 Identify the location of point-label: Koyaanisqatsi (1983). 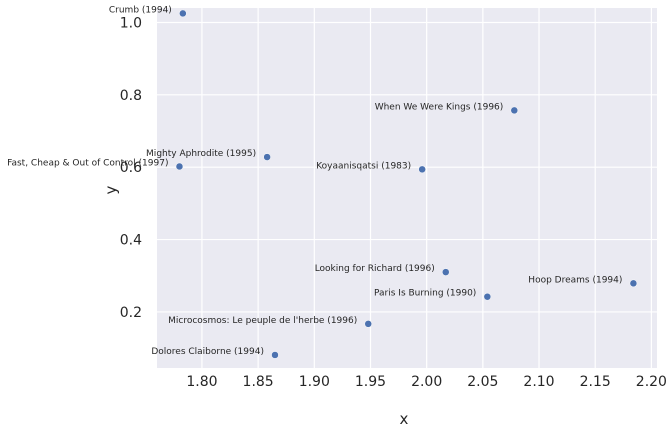
(363, 166).